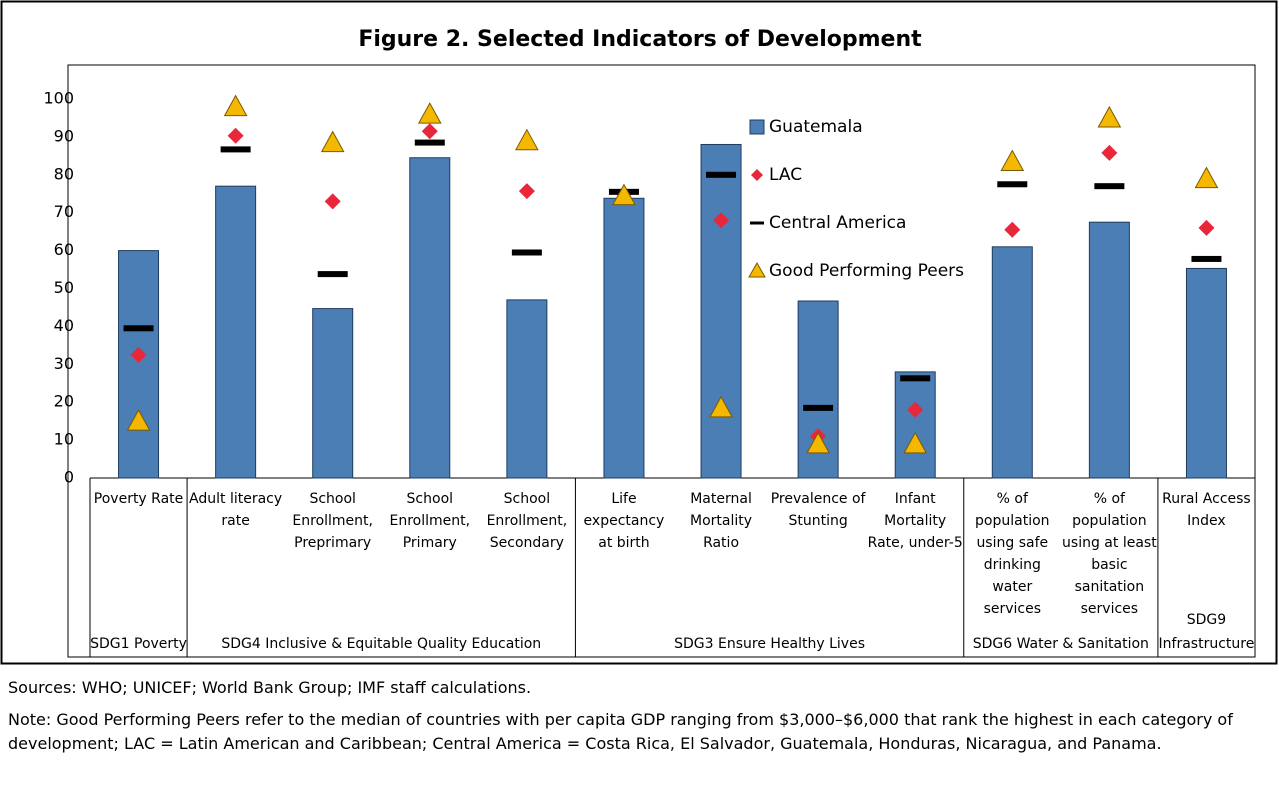  I want to click on y-tick-label: 70, so click(64, 211).